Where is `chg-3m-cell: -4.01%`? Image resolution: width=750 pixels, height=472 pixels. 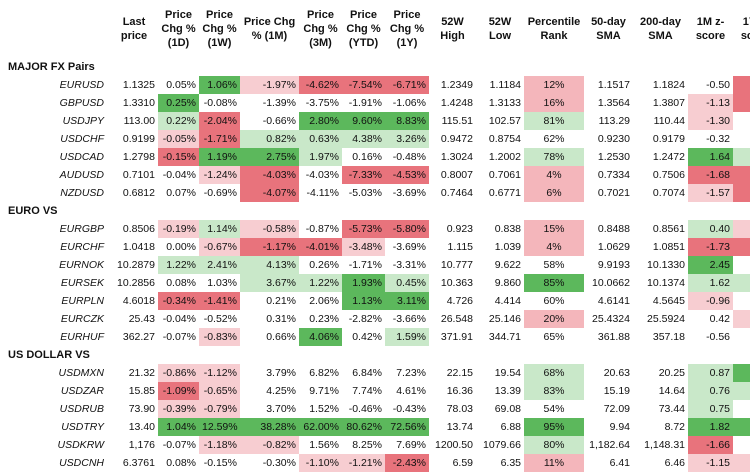 chg-3m-cell: -4.01% is located at coordinates (320, 247).